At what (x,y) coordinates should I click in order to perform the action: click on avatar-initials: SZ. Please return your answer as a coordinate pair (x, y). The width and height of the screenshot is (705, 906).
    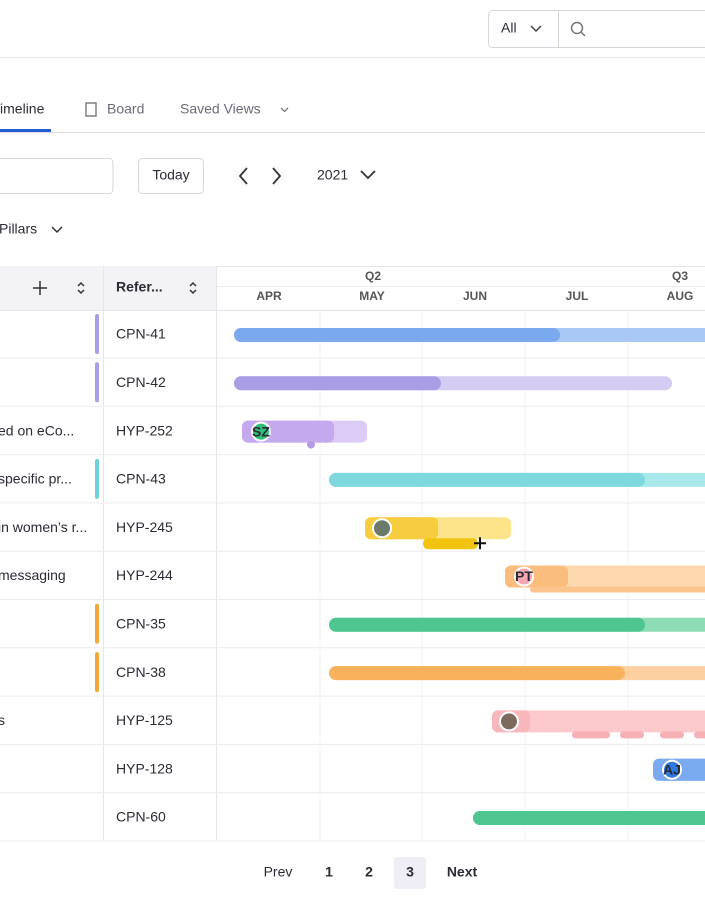
    Looking at the image, I should click on (261, 431).